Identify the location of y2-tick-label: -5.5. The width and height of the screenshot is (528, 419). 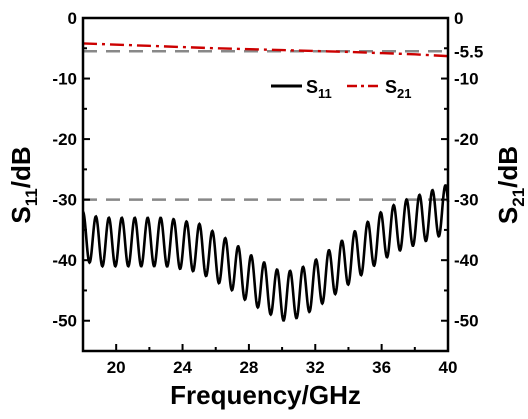
(468, 51).